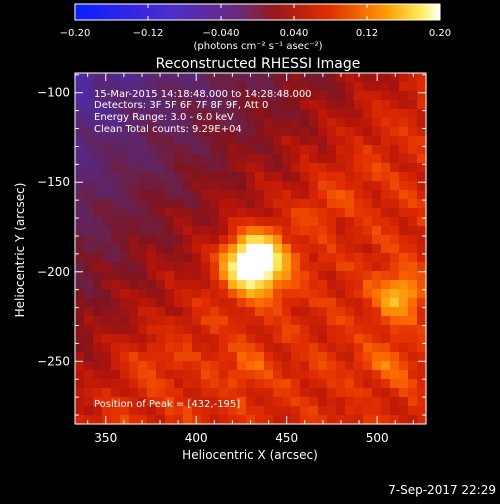 This screenshot has width=500, height=504. What do you see at coordinates (53, 272) in the screenshot?
I see `y-tick-label: −200` at bounding box center [53, 272].